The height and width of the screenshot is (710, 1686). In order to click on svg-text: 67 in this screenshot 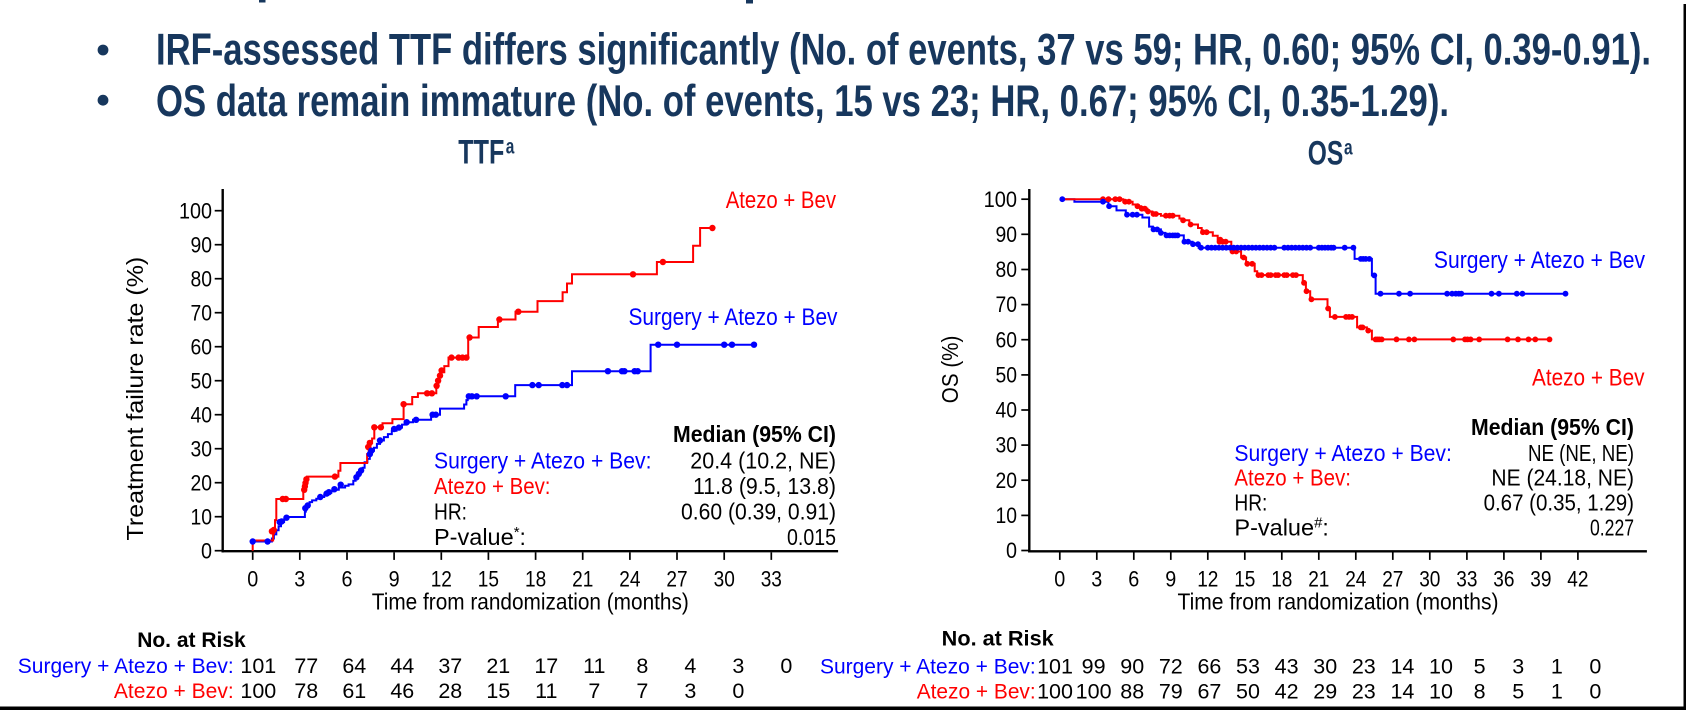, I will do `click(1209, 691)`.